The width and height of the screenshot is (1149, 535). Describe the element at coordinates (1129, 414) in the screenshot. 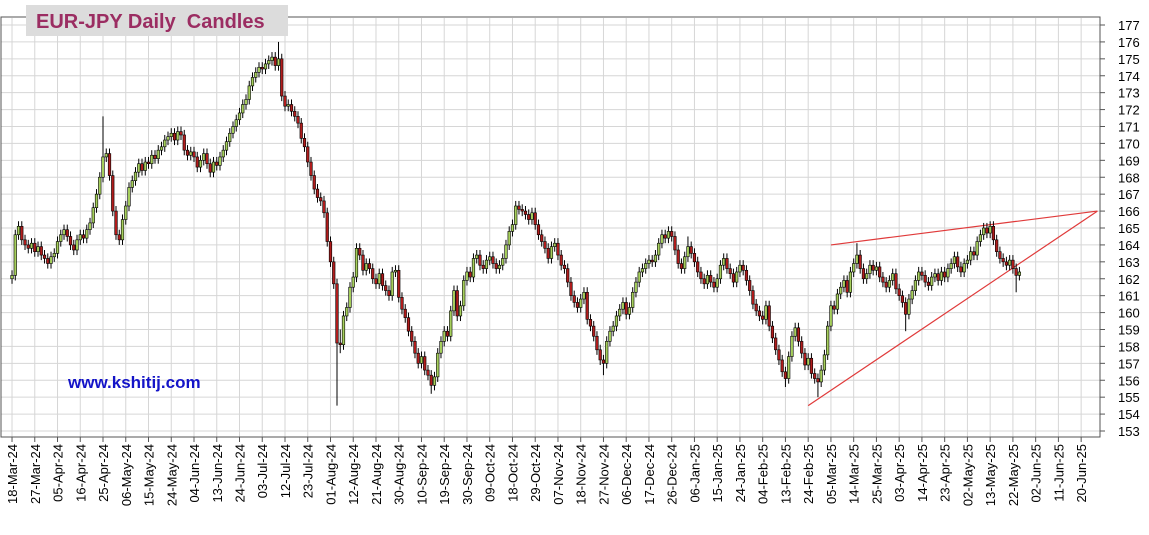

I see `y-tick-label: 154` at that location.